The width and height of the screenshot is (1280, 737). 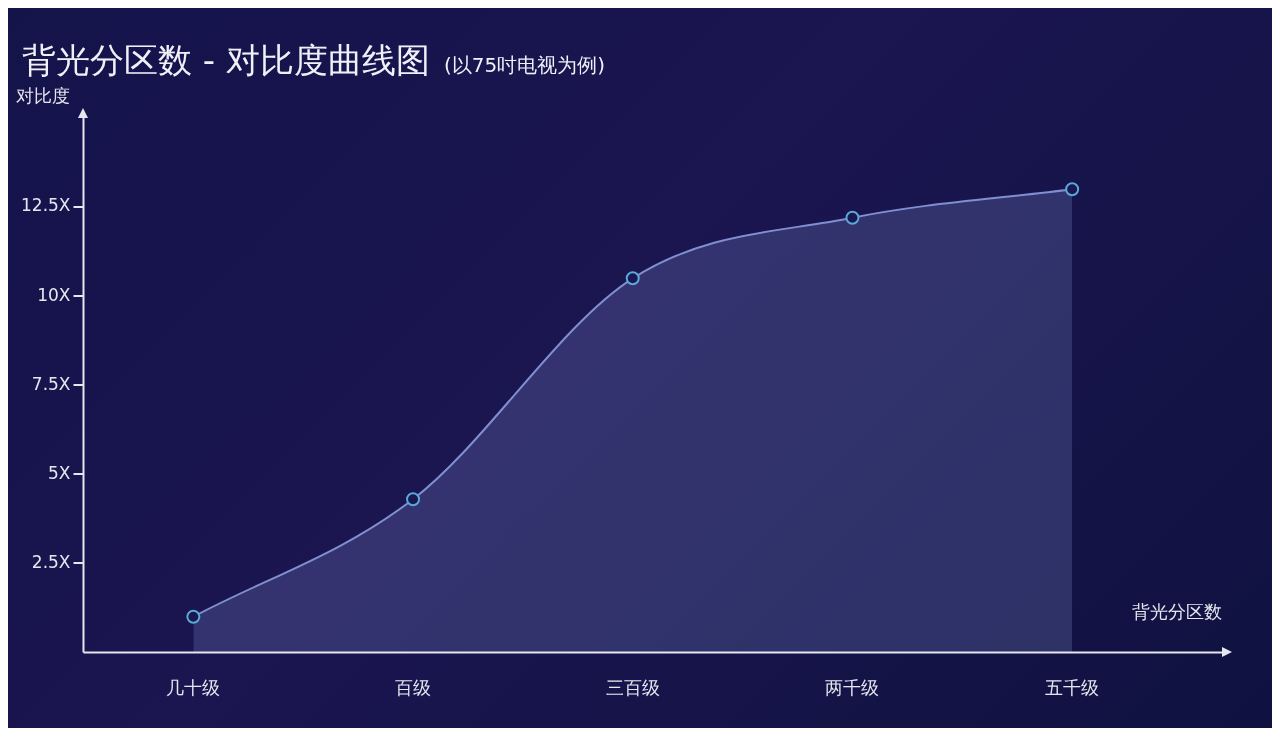 What do you see at coordinates (51, 383) in the screenshot?
I see `y-tick-label: 7.5X` at bounding box center [51, 383].